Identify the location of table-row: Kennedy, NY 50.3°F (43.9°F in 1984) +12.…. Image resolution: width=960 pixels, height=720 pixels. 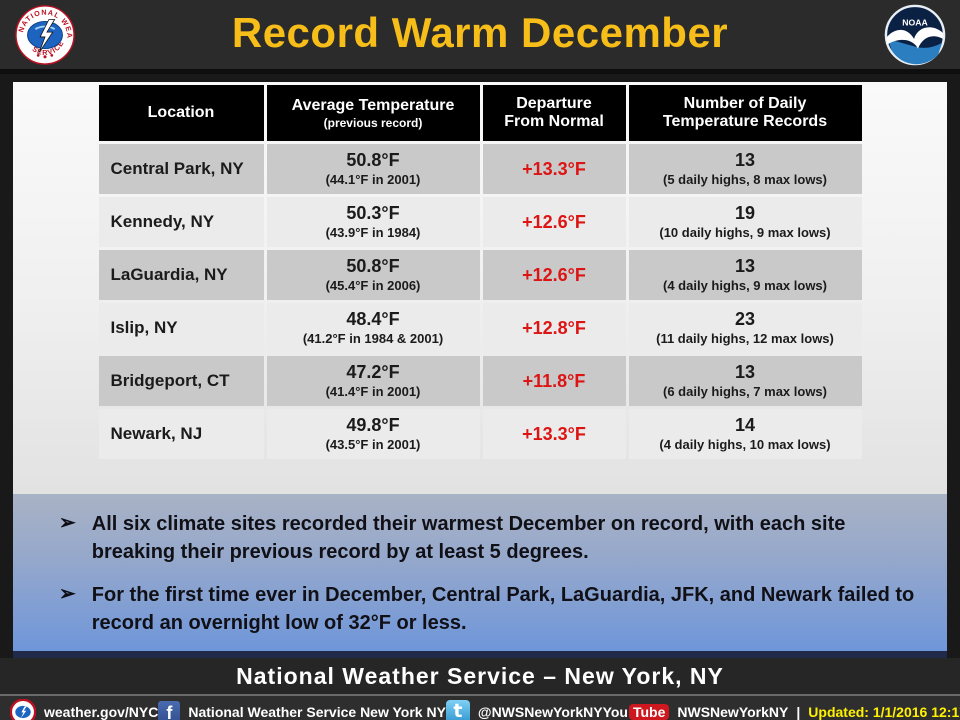
(480, 222).